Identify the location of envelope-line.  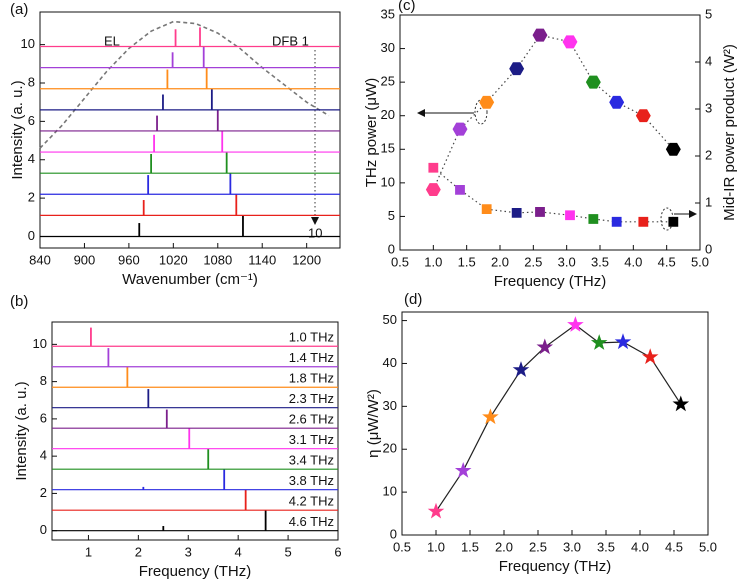
(184, 84).